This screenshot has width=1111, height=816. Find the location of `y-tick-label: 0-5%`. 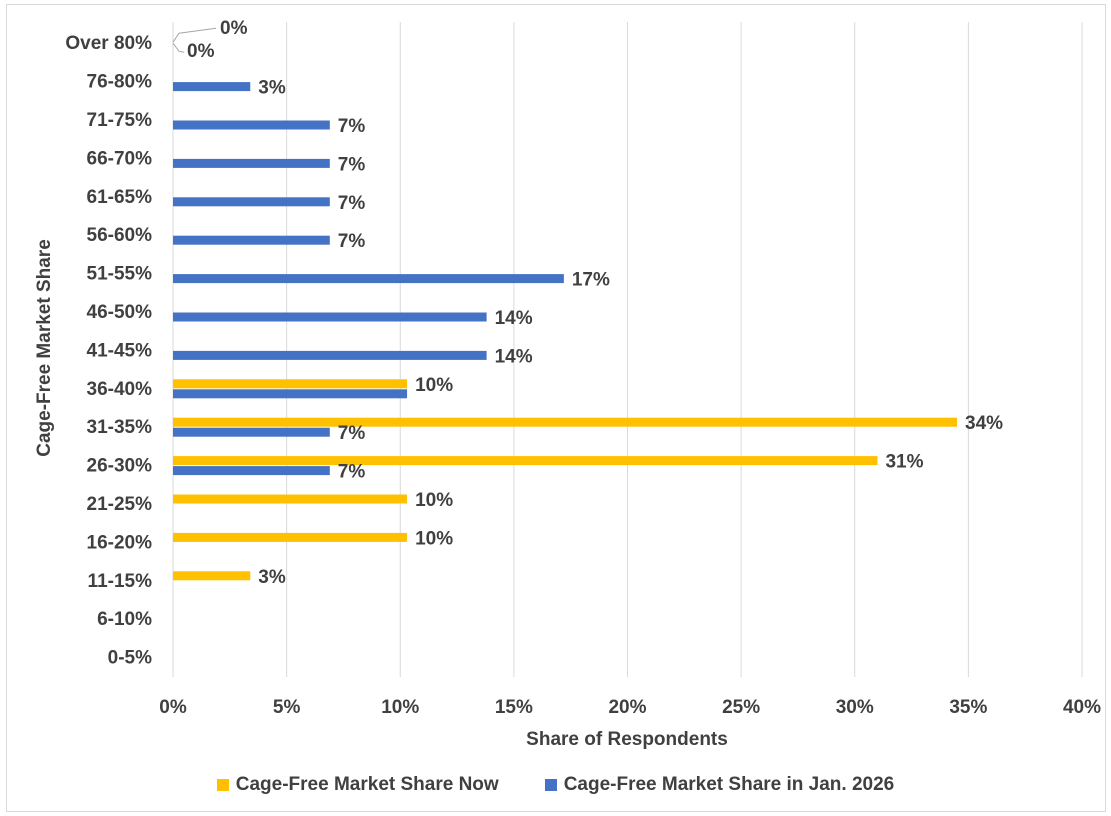

y-tick-label: 0-5% is located at coordinates (130, 658).